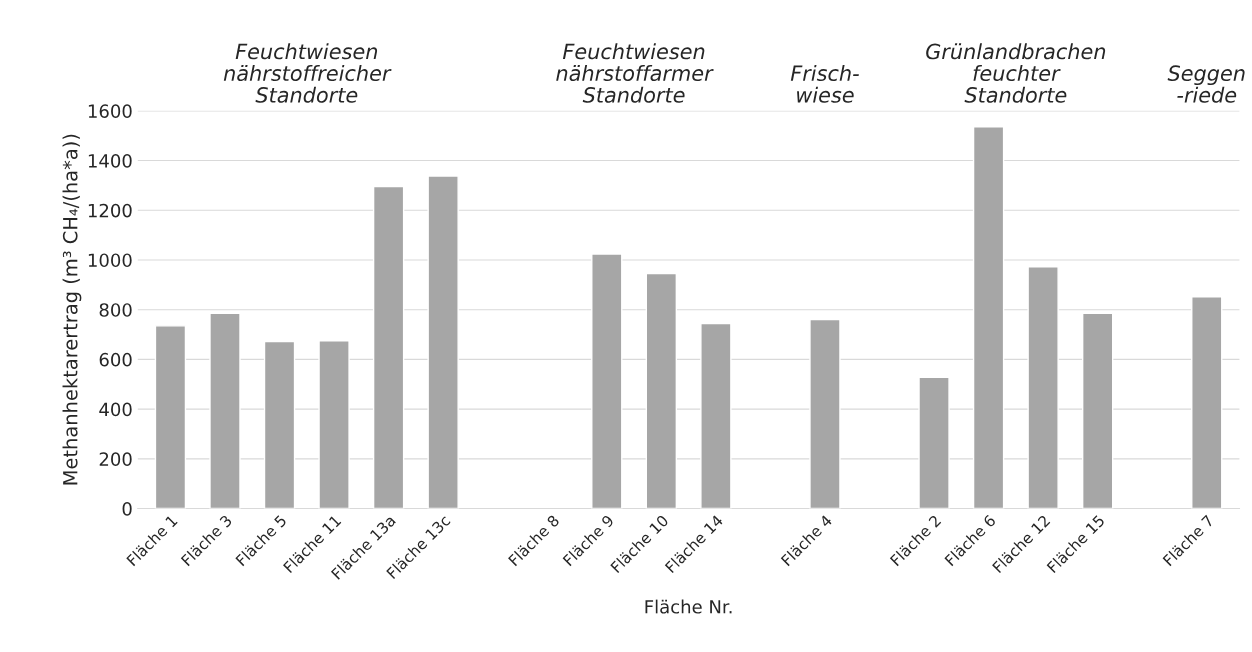 The width and height of the screenshot is (1252, 652). I want to click on text: Feuchtwiesen nährstoffreicher Standorte, so click(307, 73).